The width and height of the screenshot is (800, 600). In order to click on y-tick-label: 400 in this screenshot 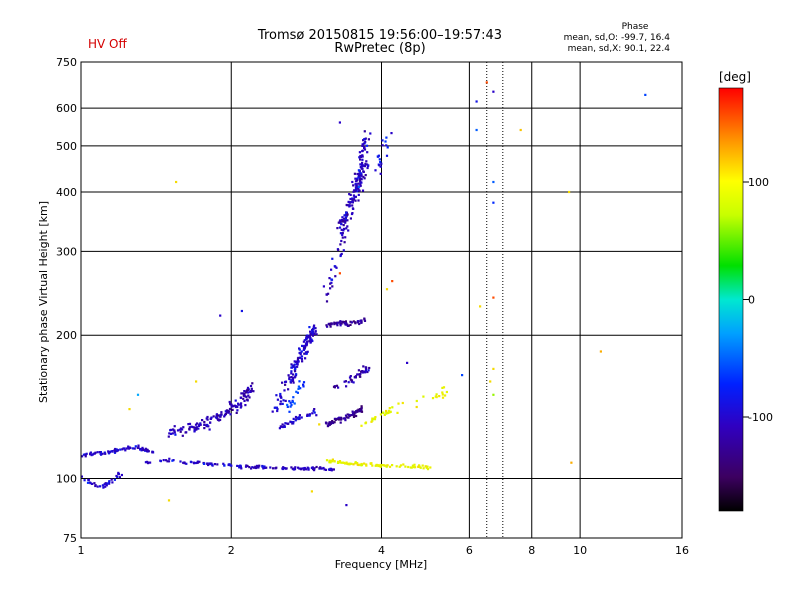, I will do `click(66, 192)`.